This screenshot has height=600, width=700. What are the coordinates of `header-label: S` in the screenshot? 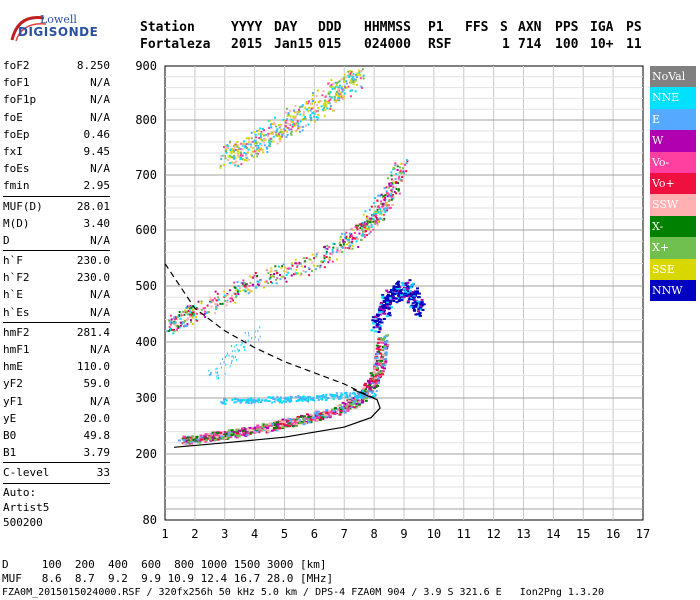 It's located at (504, 27).